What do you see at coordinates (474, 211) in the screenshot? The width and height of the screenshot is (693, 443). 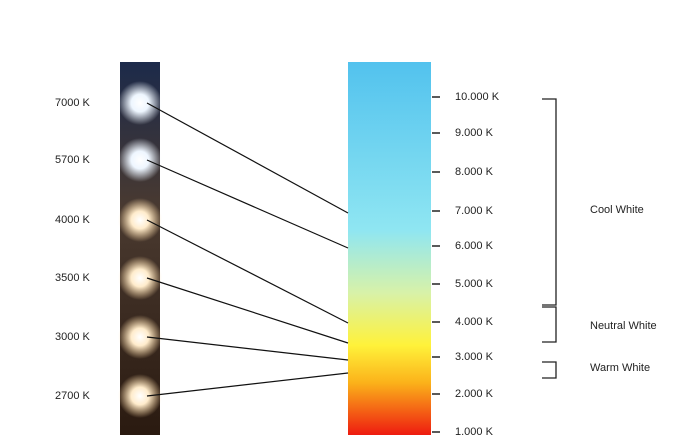 I see `scale-label: 7.000 K` at bounding box center [474, 211].